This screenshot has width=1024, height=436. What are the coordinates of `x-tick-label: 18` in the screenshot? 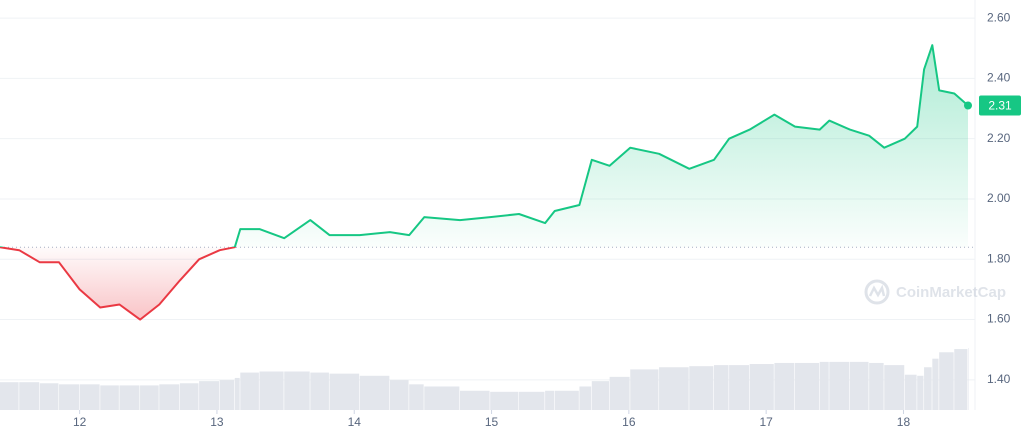 It's located at (904, 422).